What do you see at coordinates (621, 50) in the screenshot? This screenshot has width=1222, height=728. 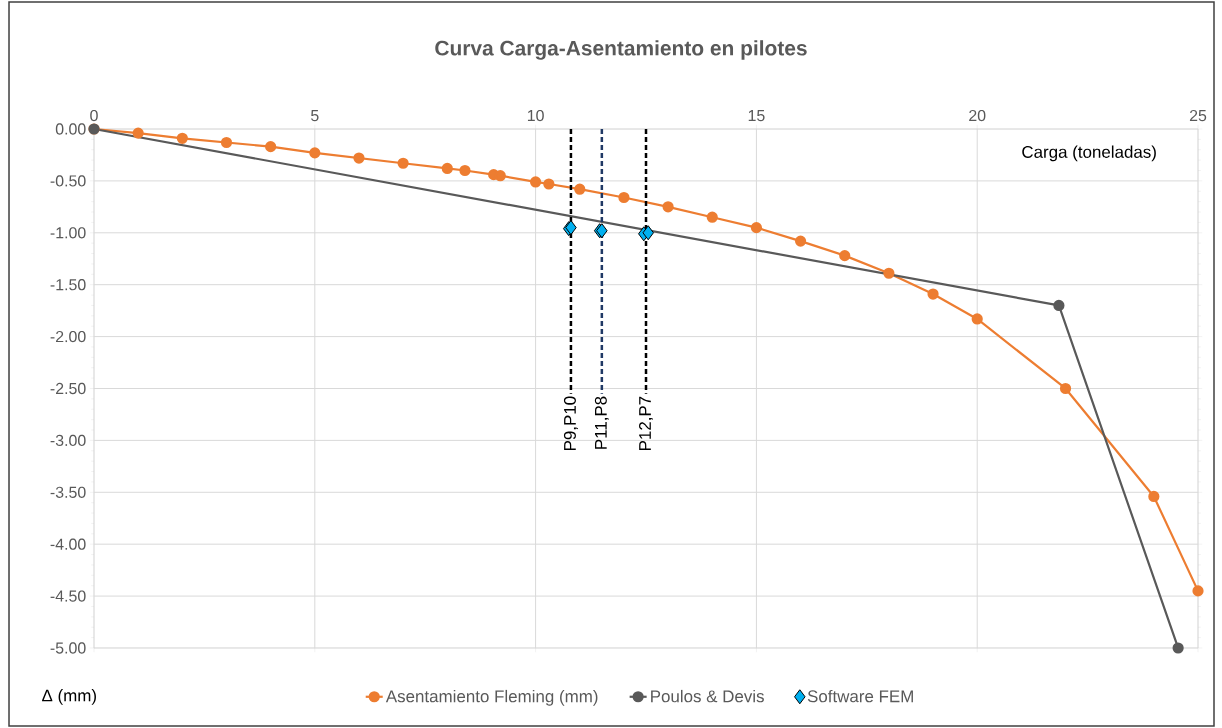 I see `chart-title: Curva Carga-Asentamiento en pilotes` at bounding box center [621, 50].